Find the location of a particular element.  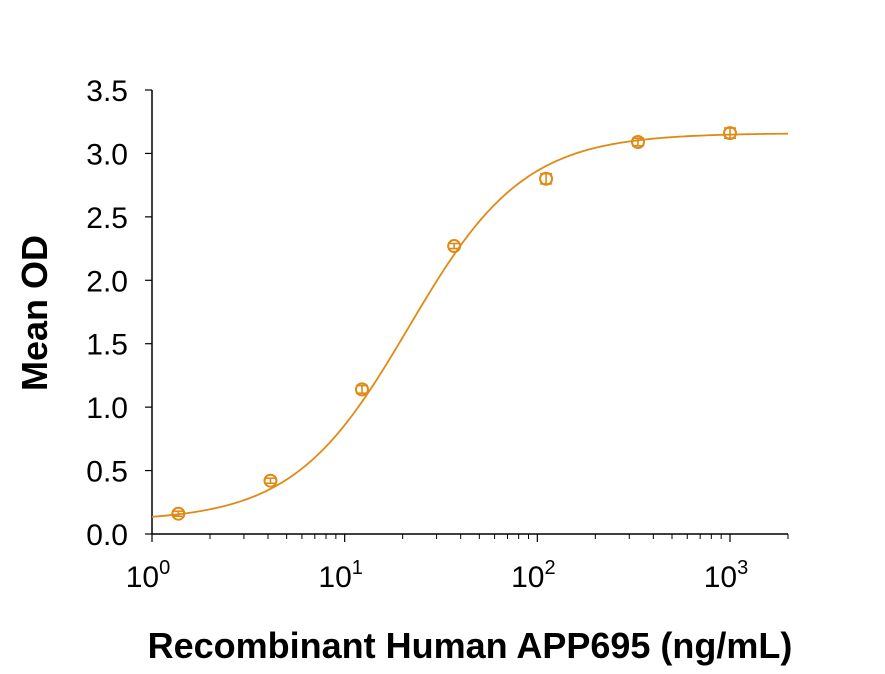

x-axis-title: Recombinant Human APP695 (ng/mL) is located at coordinates (470, 645).